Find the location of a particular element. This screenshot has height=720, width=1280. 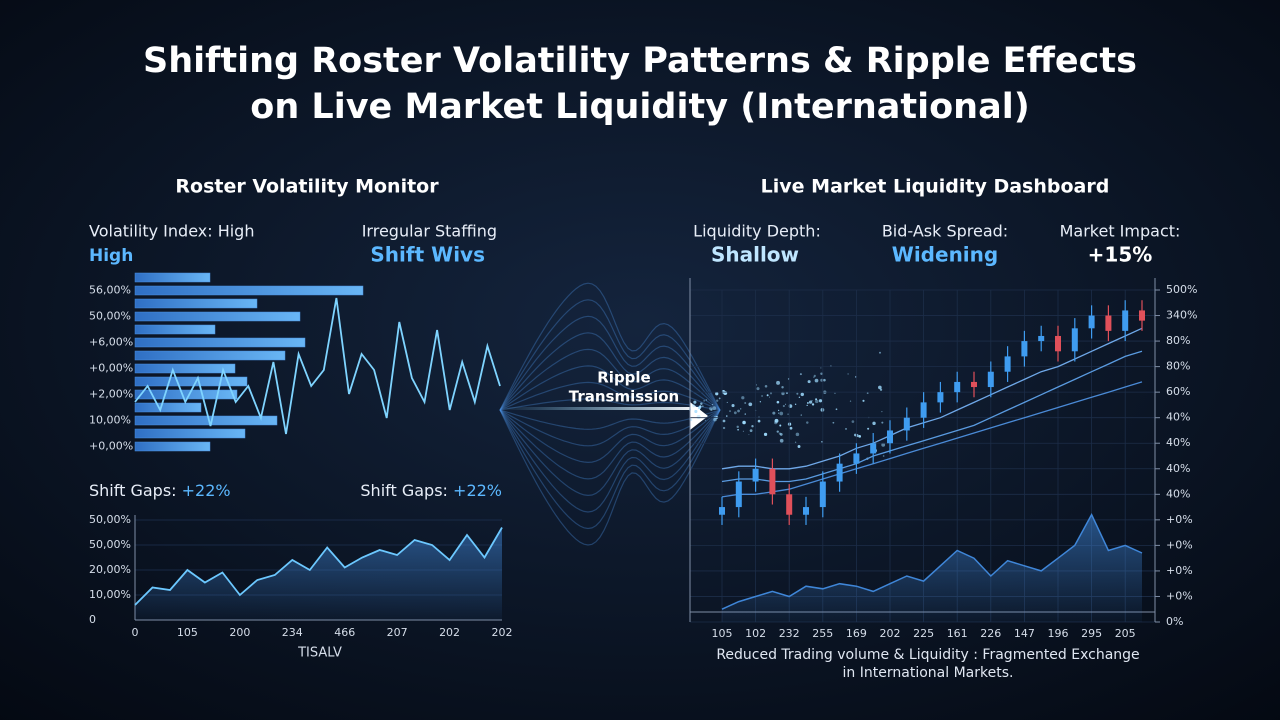

x-tick-label: 295 is located at coordinates (1091, 633).